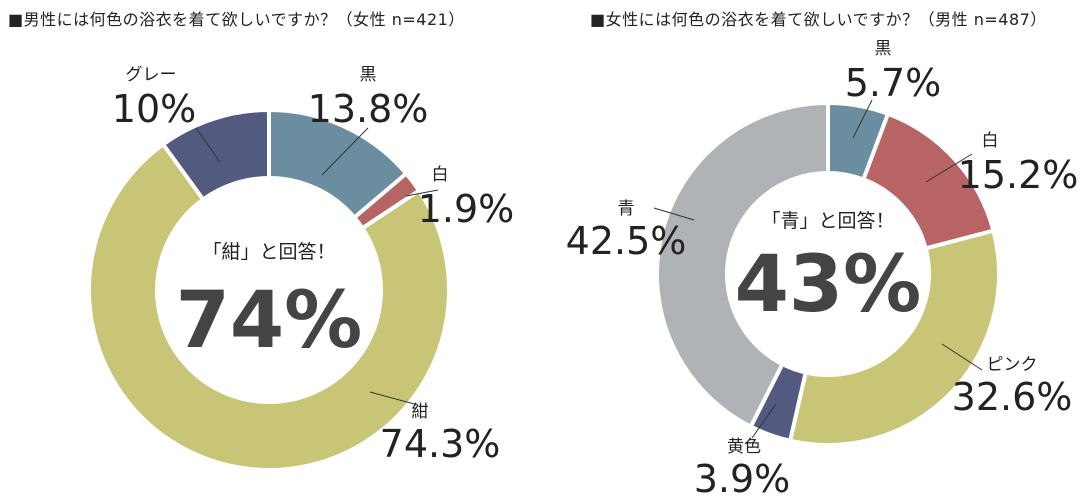  I want to click on slice-category-label: 紺, so click(420, 412).